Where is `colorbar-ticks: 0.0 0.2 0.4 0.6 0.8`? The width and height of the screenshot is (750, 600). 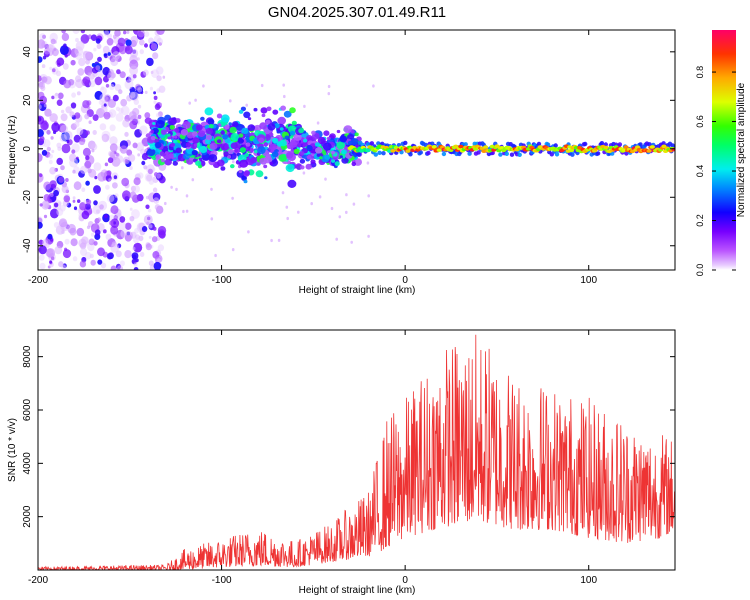
colorbar-ticks: 0.0 0.2 0.4 0.6 0.8 is located at coordinates (715, 171).